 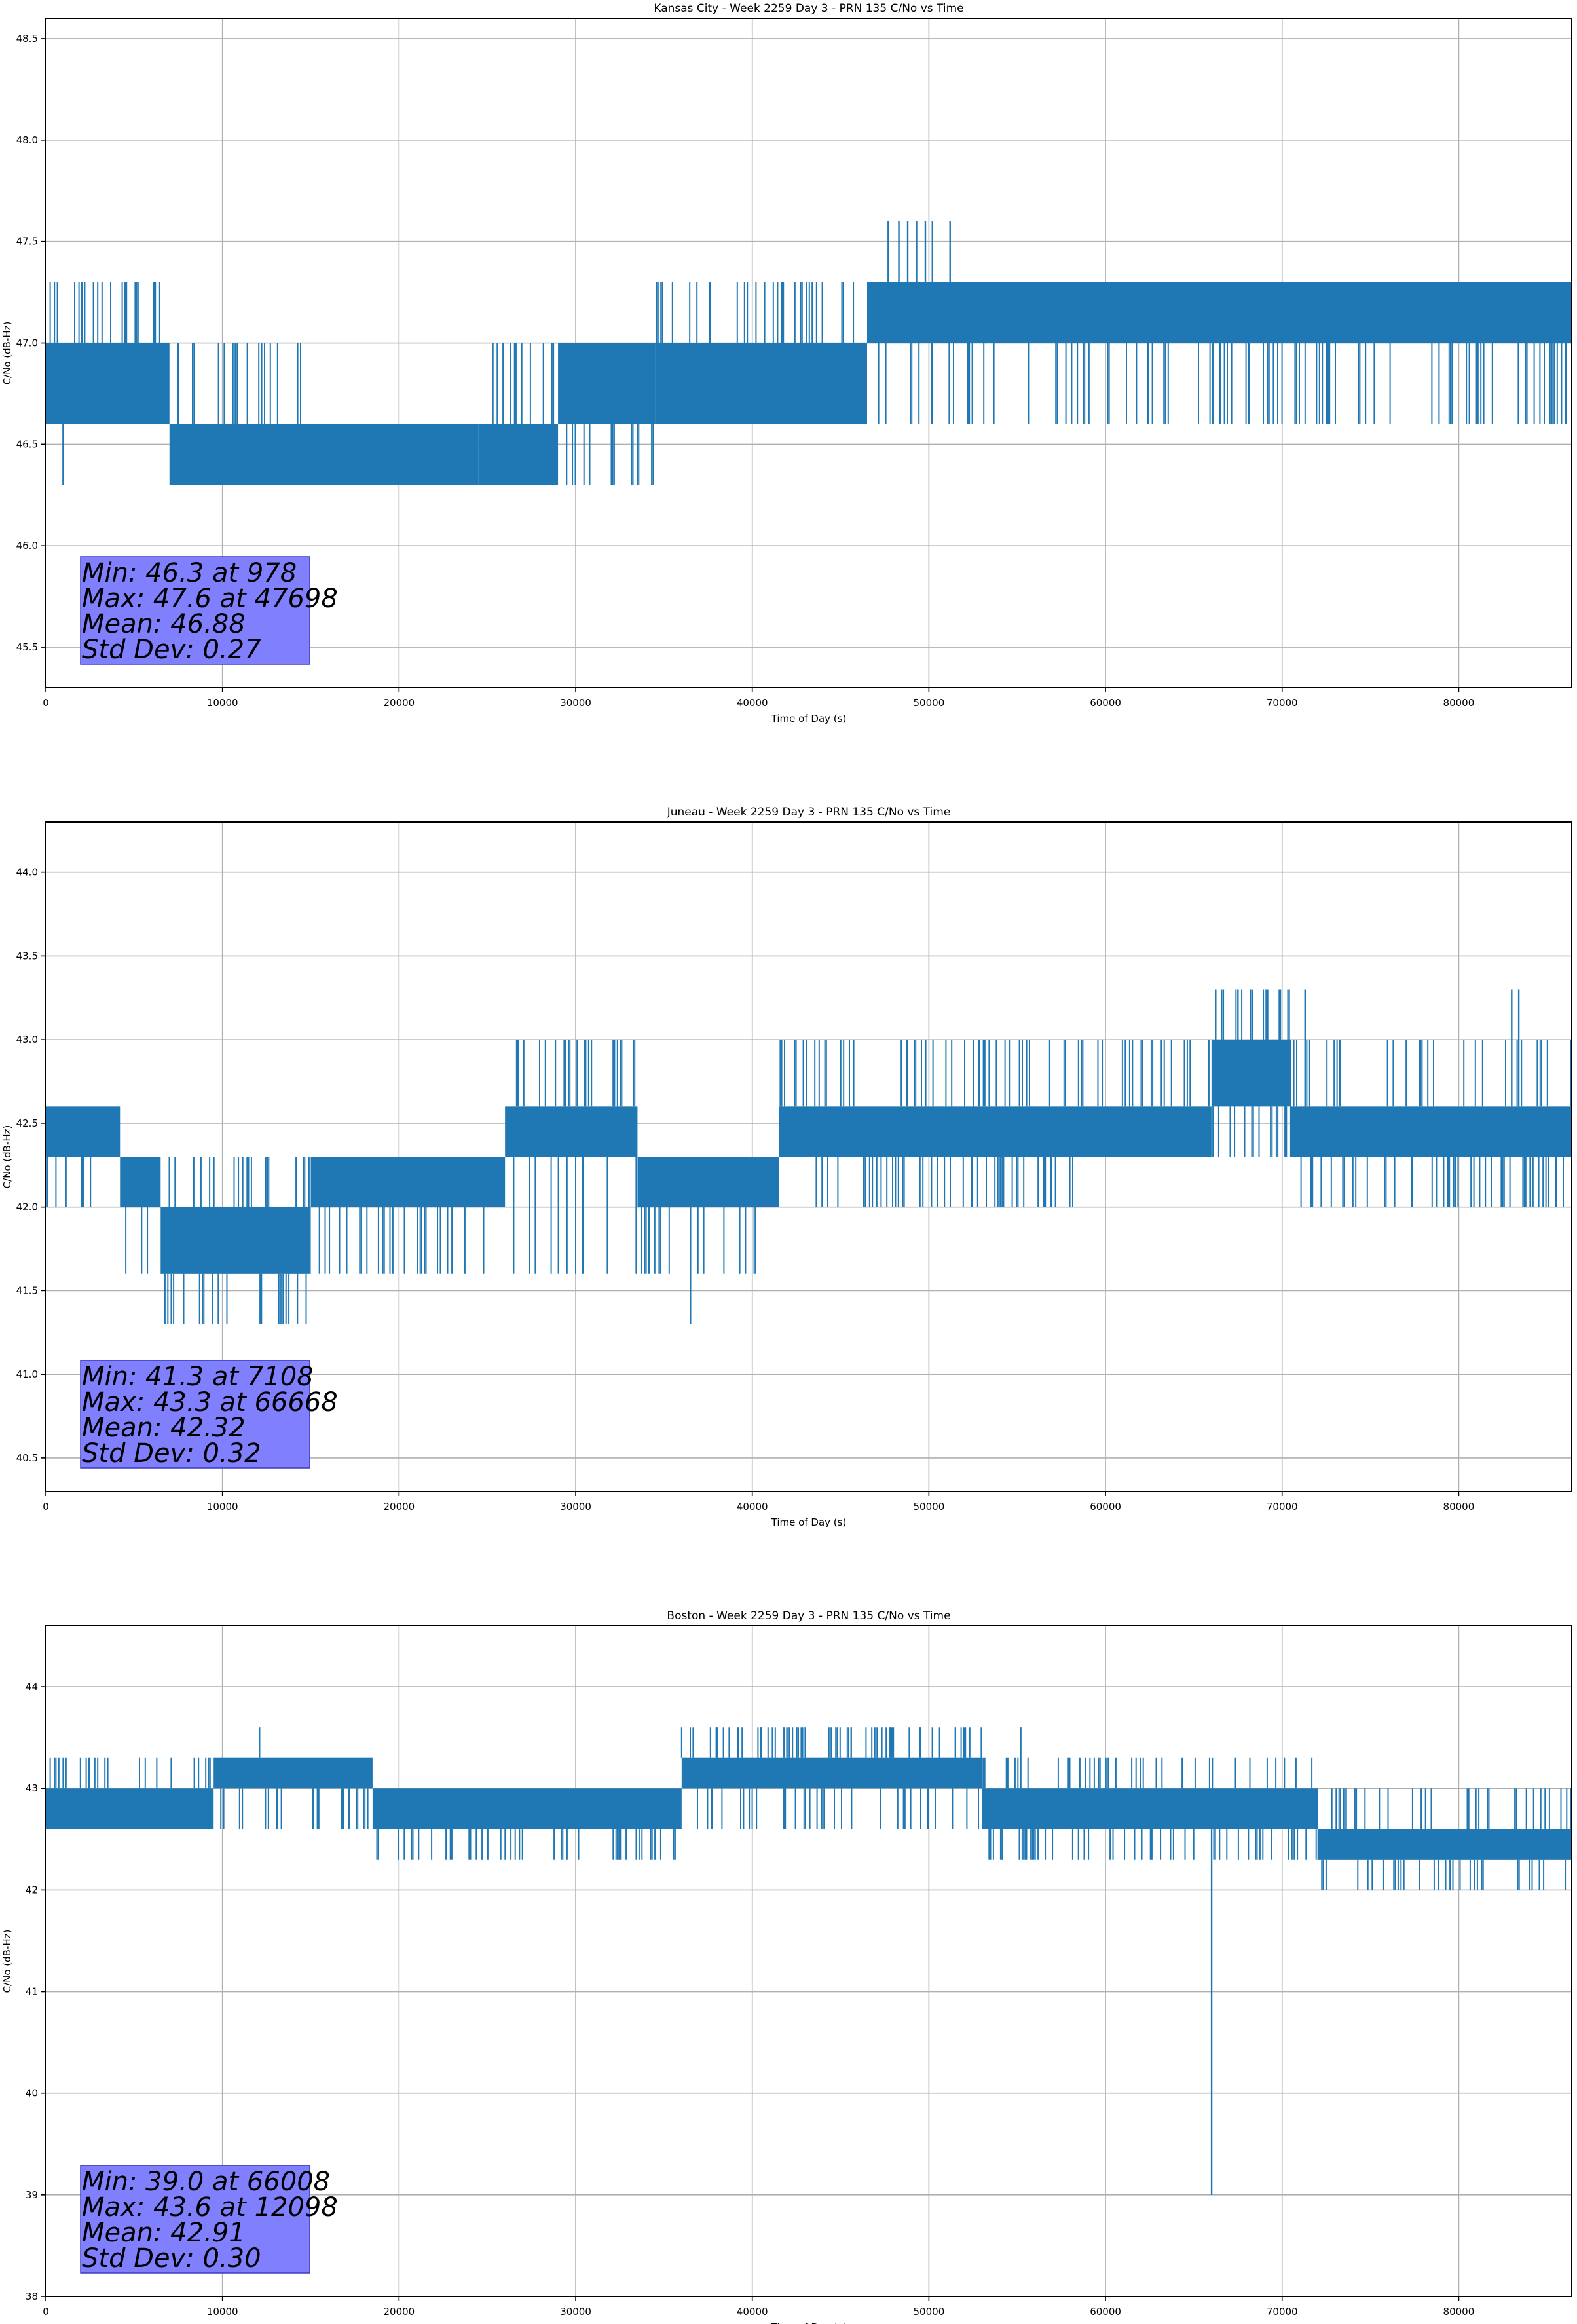 I want to click on stats-mean: Mean: 46.88, so click(x=164, y=624).